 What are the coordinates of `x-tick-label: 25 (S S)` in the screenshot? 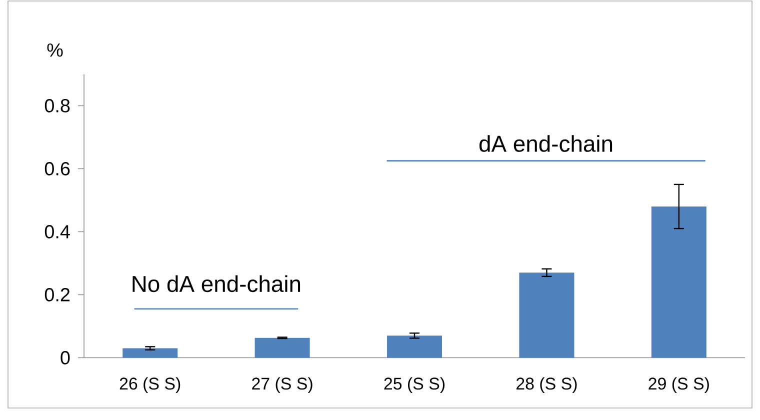 It's located at (414, 385).